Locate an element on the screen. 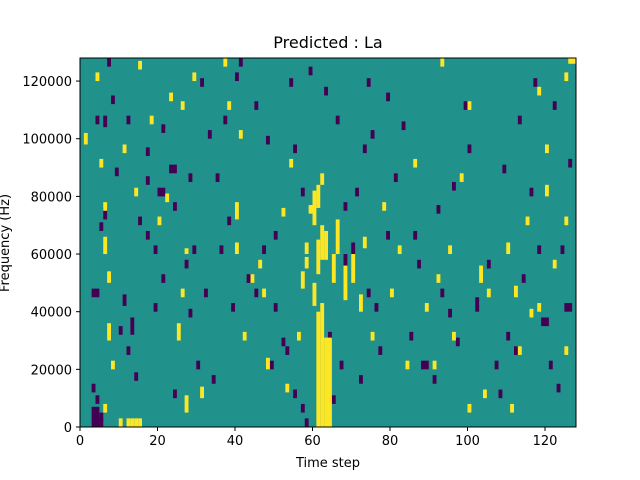 This screenshot has width=640, height=480. y-tick-label: 120000 is located at coordinates (47, 82).